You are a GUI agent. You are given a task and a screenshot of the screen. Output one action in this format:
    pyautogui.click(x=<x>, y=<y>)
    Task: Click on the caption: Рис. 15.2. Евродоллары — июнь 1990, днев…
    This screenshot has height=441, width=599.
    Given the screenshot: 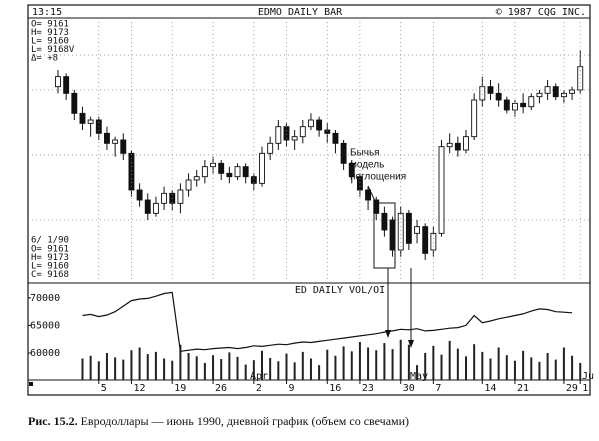 What is the action you would take?
    pyautogui.click(x=218, y=421)
    